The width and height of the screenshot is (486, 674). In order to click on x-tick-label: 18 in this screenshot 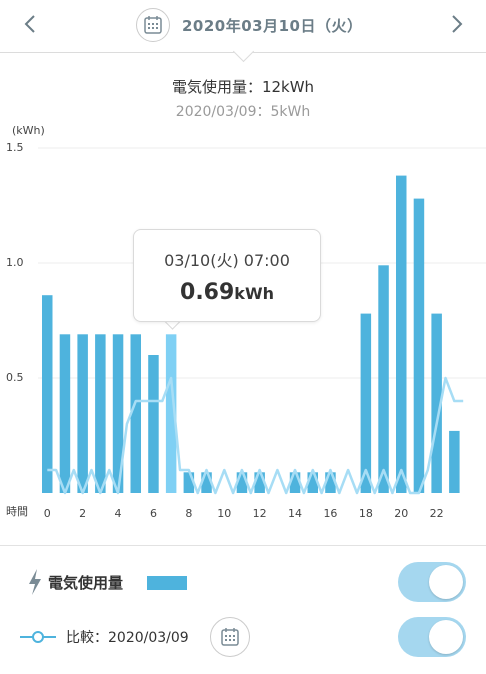, I will do `click(366, 513)`.